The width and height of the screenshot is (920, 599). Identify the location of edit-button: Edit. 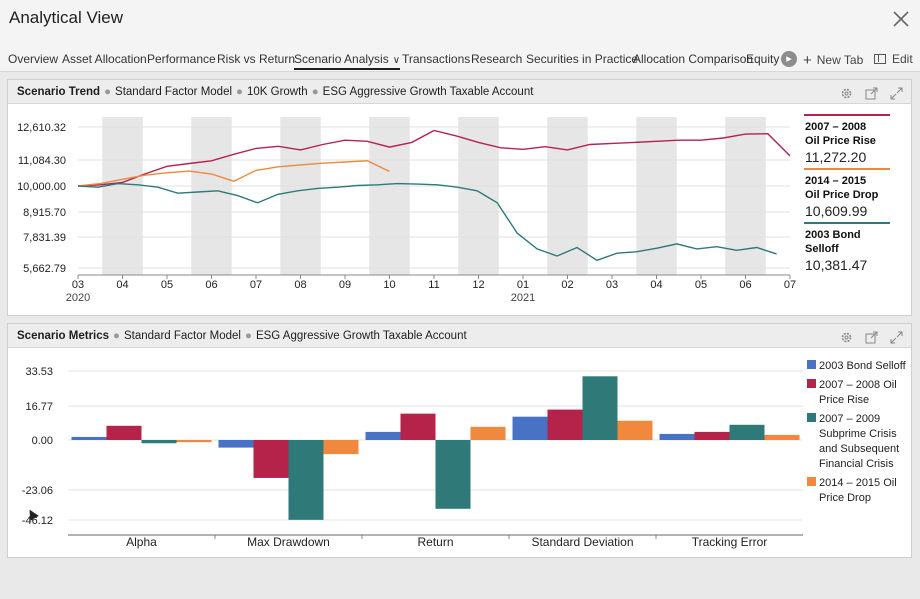
(893, 59).